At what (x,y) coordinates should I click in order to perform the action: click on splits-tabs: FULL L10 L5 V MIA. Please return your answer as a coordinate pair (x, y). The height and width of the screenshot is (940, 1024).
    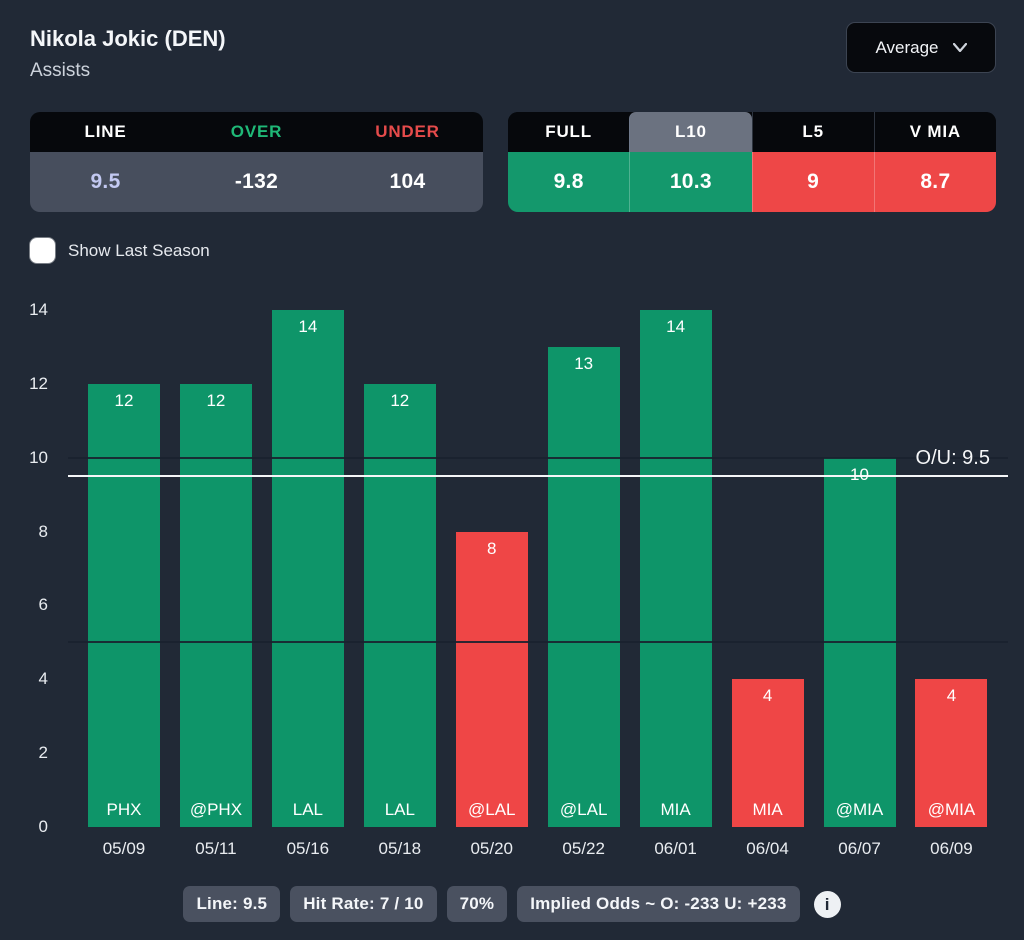
    Looking at the image, I should click on (752, 132).